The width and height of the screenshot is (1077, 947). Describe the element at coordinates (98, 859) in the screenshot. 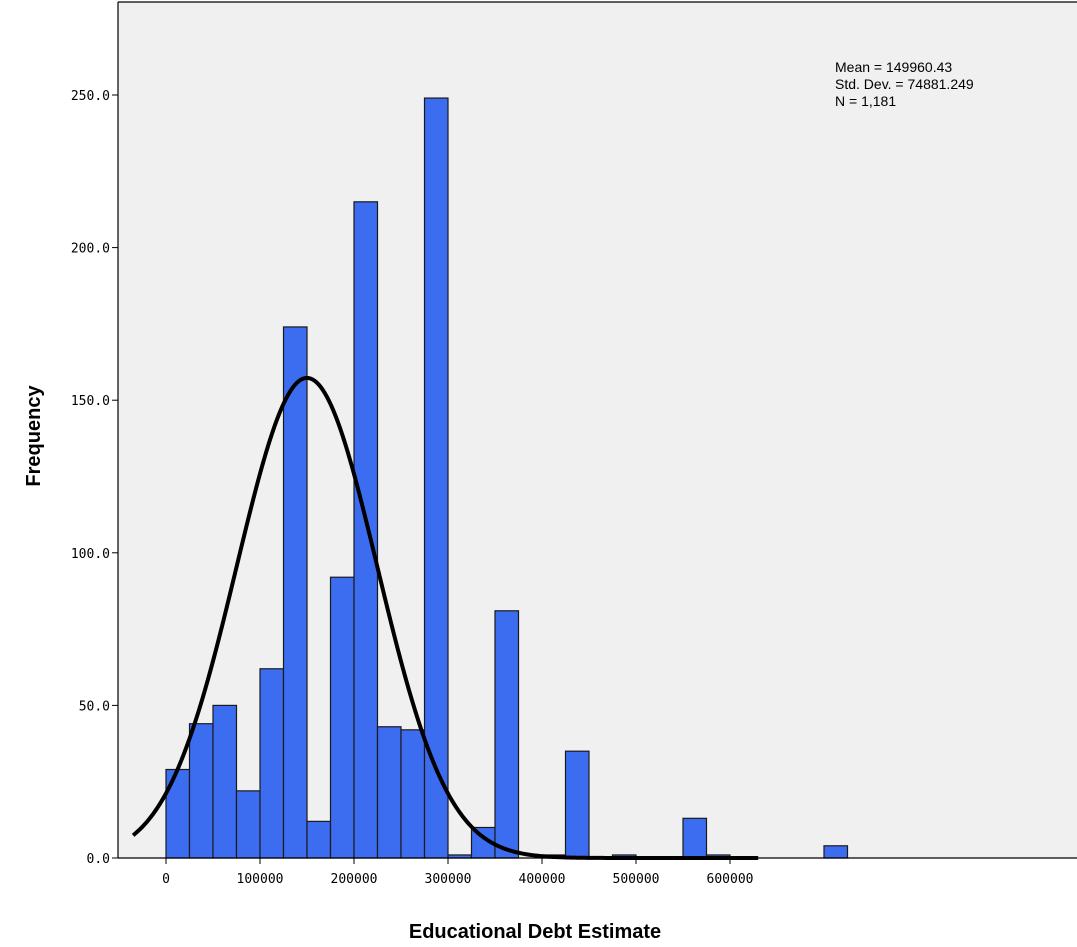

I see `y-tick-label: 0.0` at that location.